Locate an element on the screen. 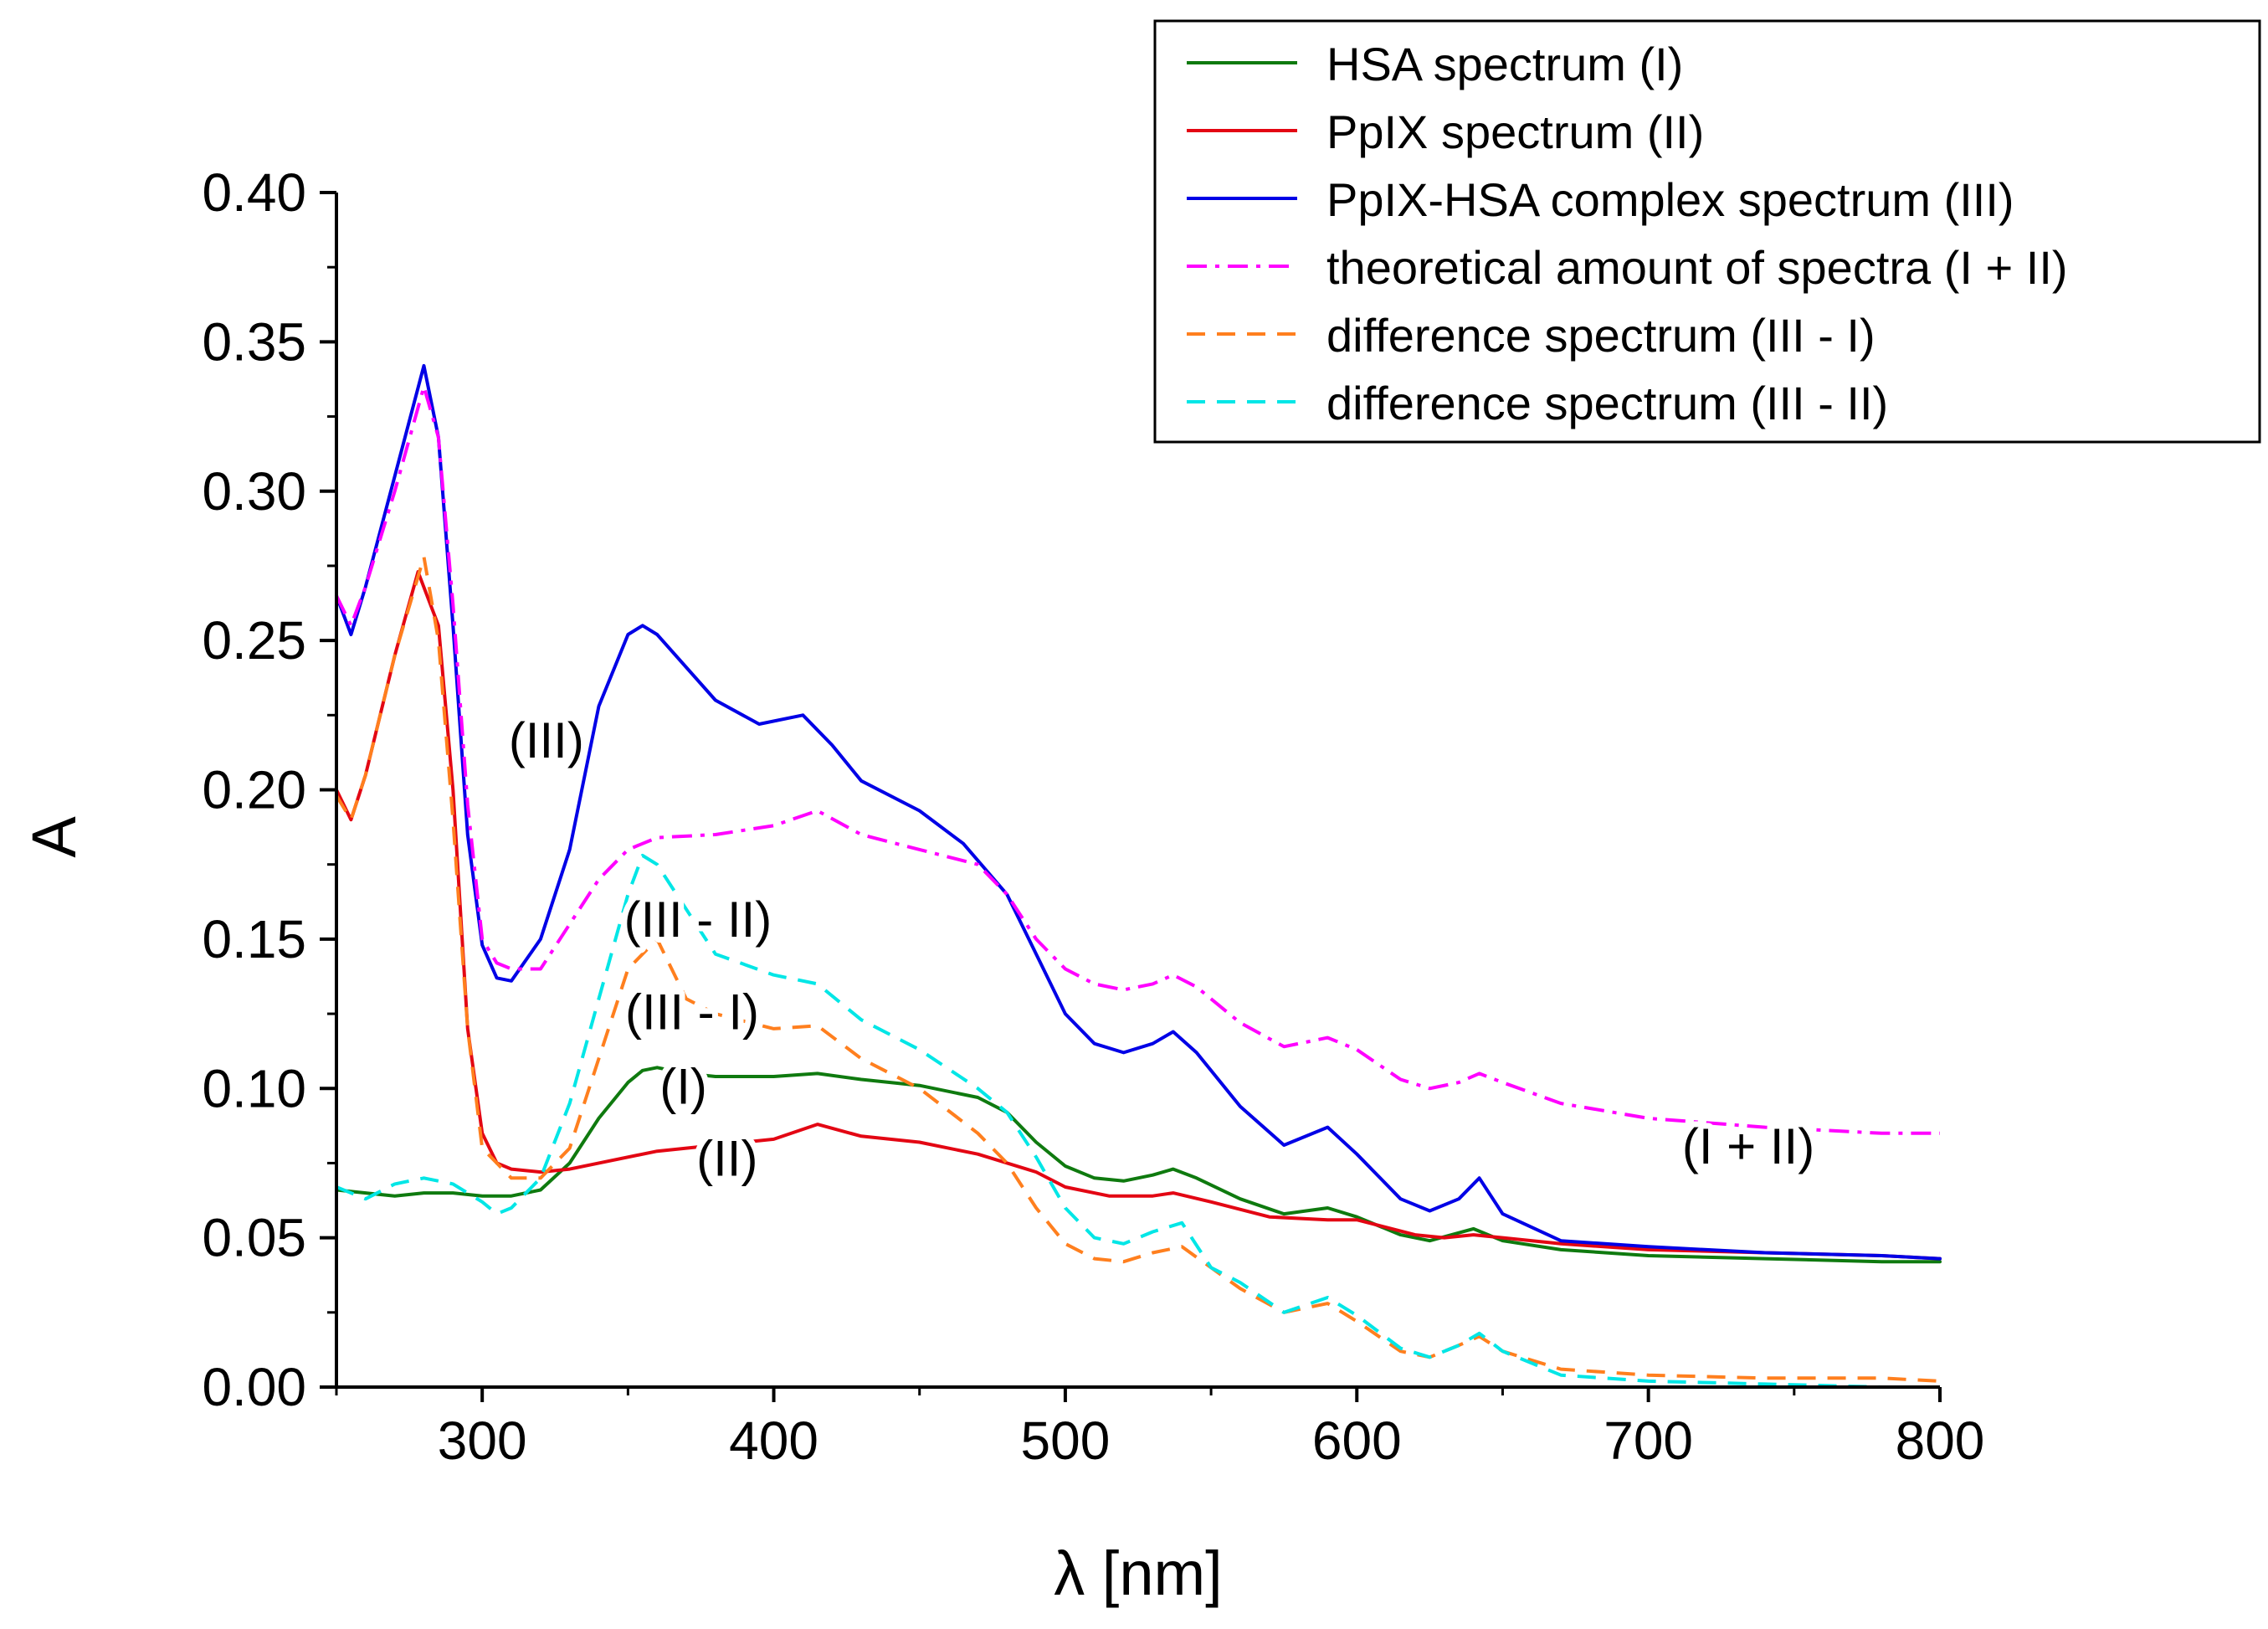 This screenshot has height=1629, width=2268. curve-annotation: (III) is located at coordinates (547, 740).